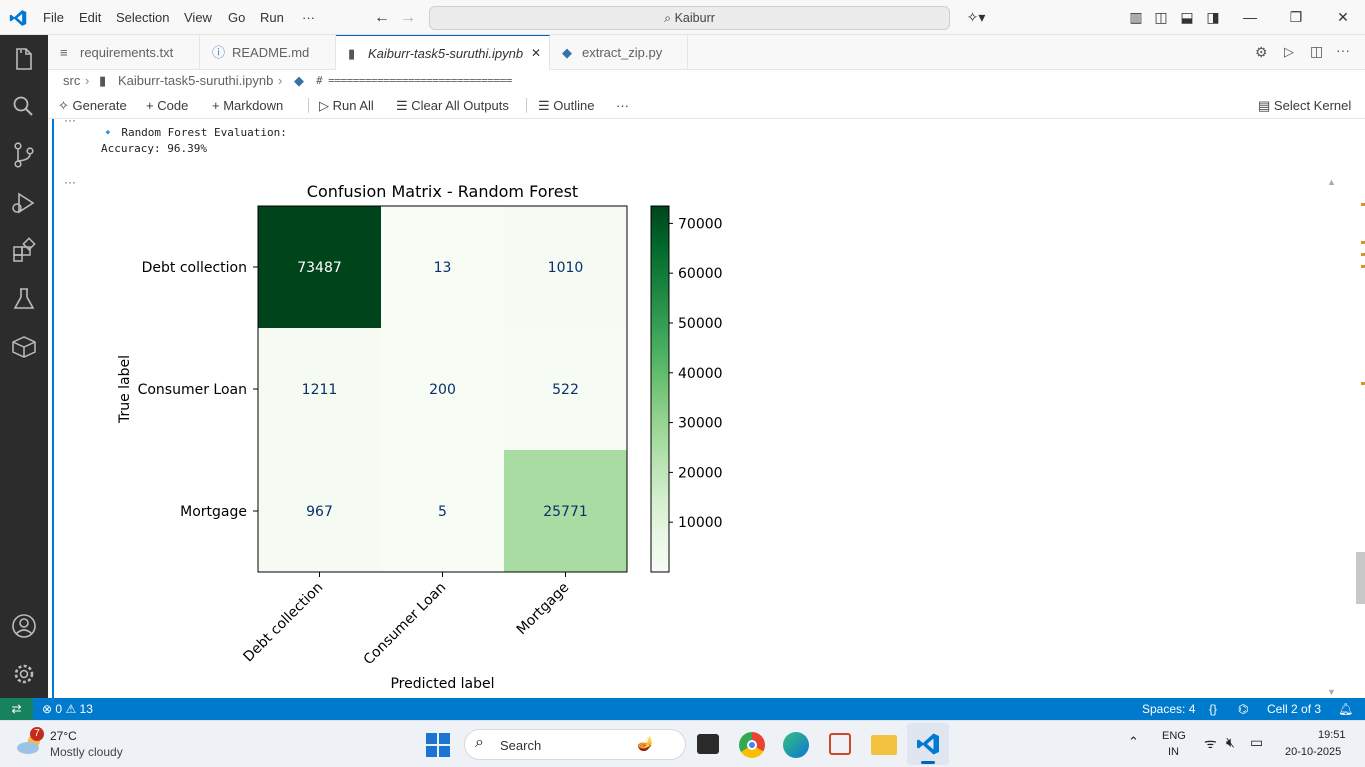 The width and height of the screenshot is (1365, 767). I want to click on spaces-indicator: Spaces: 4, so click(1169, 709).